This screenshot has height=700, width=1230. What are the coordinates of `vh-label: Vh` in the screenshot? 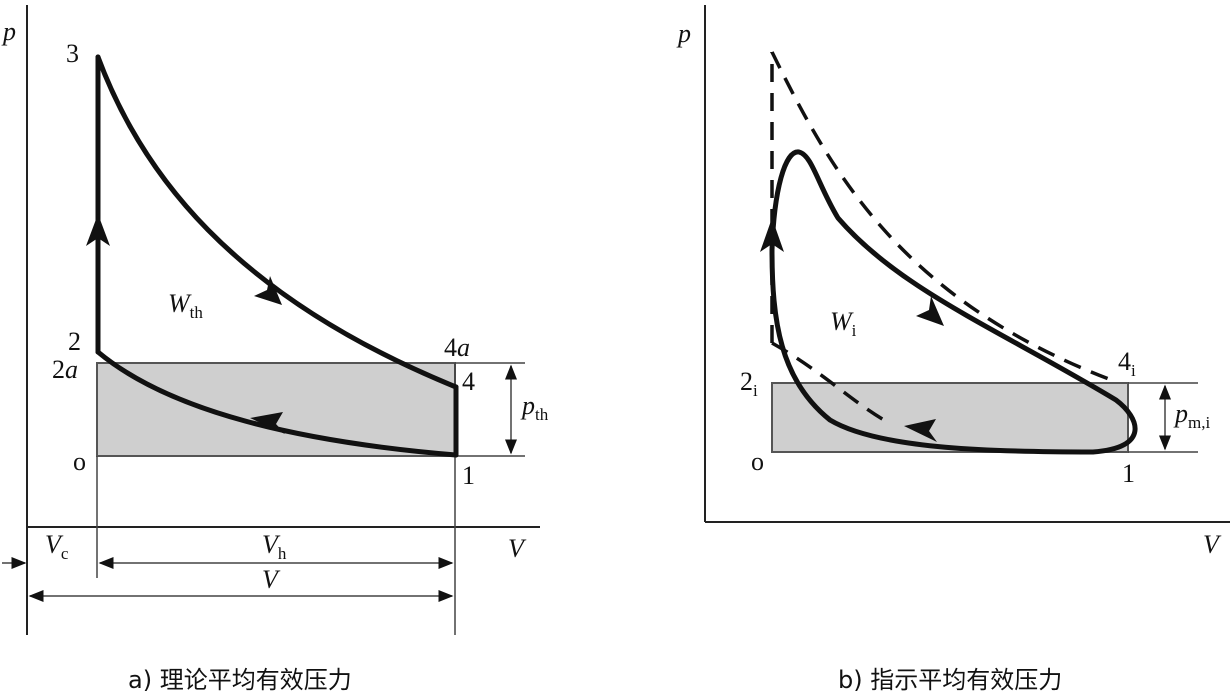 It's located at (274, 546).